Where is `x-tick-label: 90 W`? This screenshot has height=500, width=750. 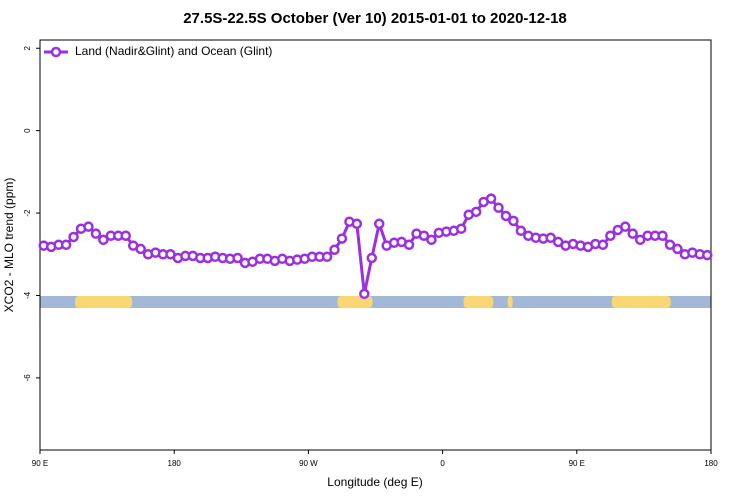 x-tick-label: 90 W is located at coordinates (308, 463).